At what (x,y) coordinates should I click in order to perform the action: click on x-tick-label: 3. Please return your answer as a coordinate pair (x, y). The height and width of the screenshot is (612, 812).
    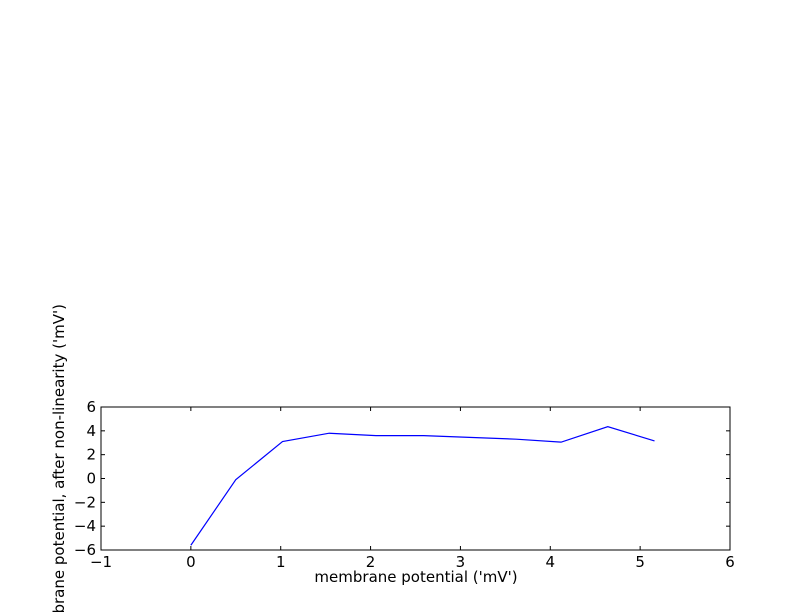
    Looking at the image, I should click on (461, 562).